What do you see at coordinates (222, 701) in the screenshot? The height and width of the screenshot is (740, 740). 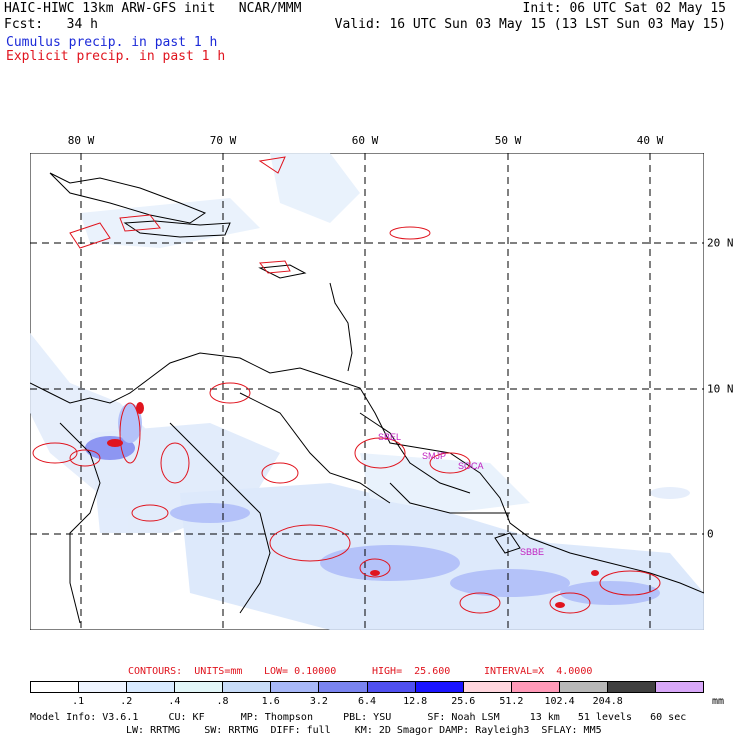 I see `colorbar-tick-label: .8` at bounding box center [222, 701].